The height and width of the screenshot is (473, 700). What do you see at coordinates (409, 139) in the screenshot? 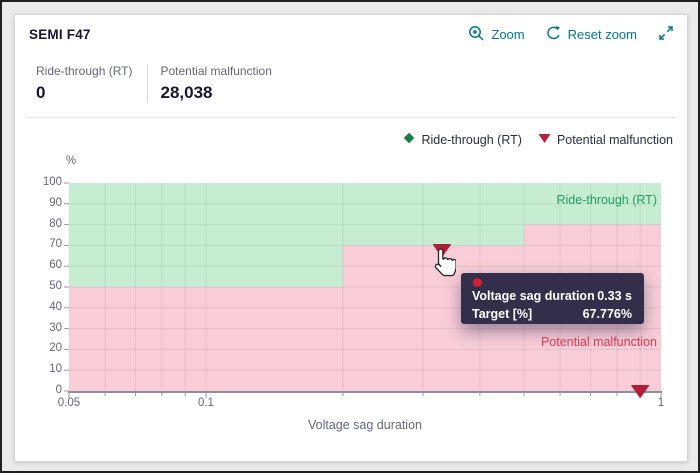
I see `diamond-icon` at bounding box center [409, 139].